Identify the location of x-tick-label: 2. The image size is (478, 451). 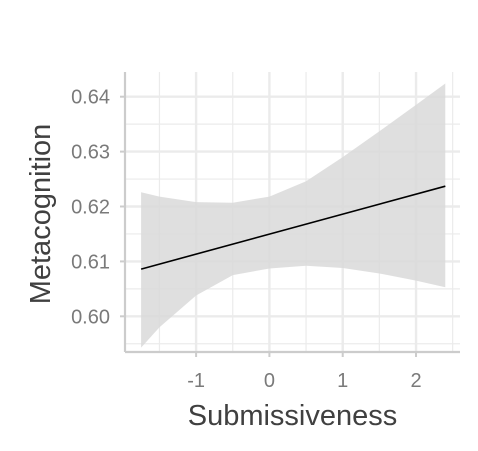
(415, 381).